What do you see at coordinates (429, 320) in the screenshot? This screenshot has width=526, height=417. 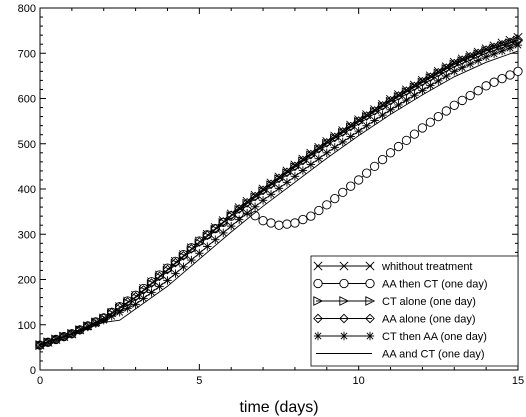 I see `legend-label: AA alone (one day)` at bounding box center [429, 320].